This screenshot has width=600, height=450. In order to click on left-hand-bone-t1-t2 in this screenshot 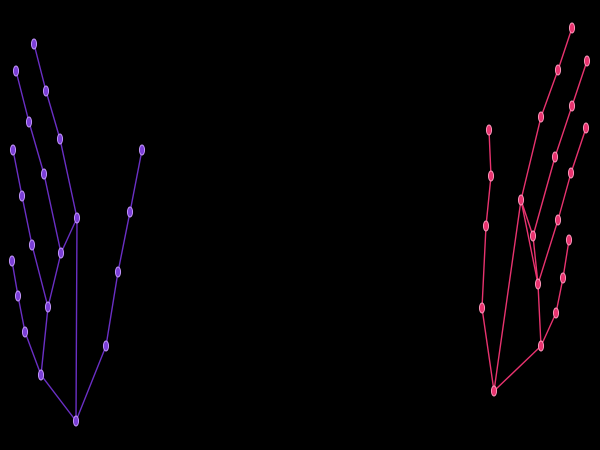, I will do `click(112, 309)`.